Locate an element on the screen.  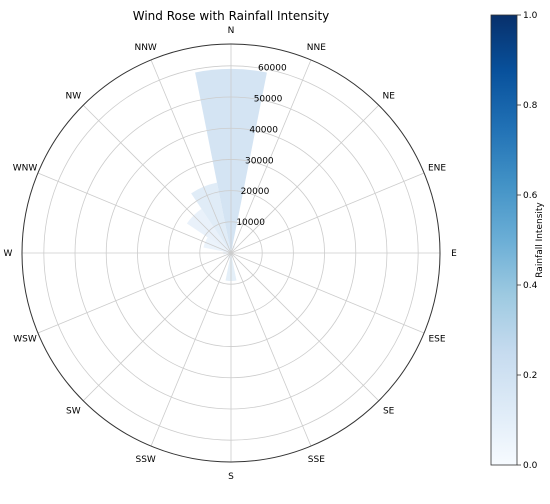
direction-label-ssw: SSW is located at coordinates (145, 460).